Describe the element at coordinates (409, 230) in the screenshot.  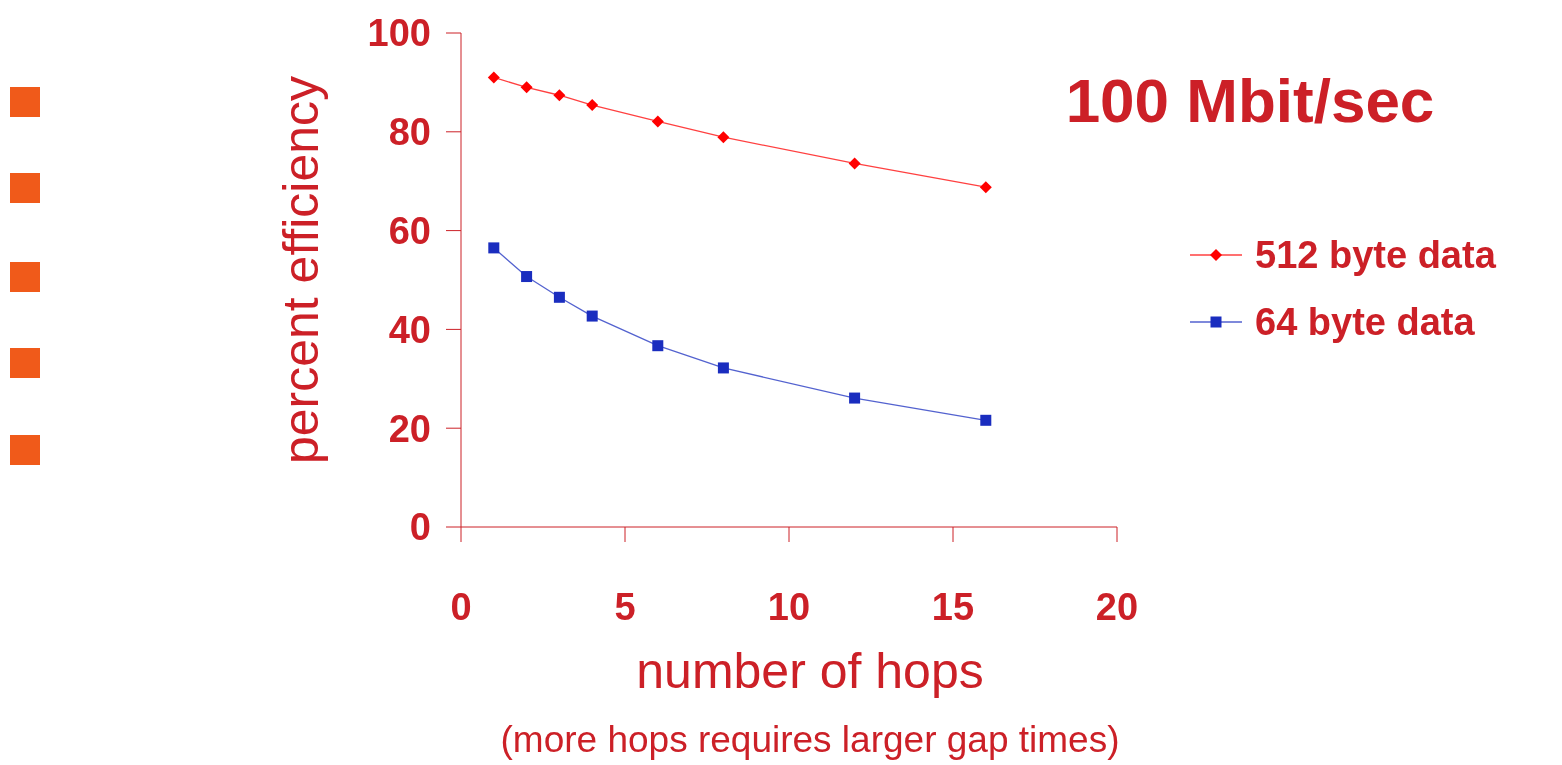
I see `y-tick-label: 60` at that location.